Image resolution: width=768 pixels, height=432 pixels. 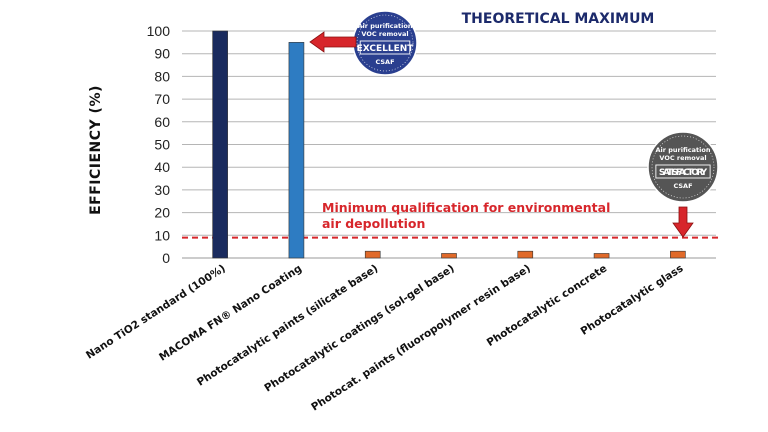 I want to click on x-tick-label: Nano TiO2 standard (100%), so click(x=156, y=311).